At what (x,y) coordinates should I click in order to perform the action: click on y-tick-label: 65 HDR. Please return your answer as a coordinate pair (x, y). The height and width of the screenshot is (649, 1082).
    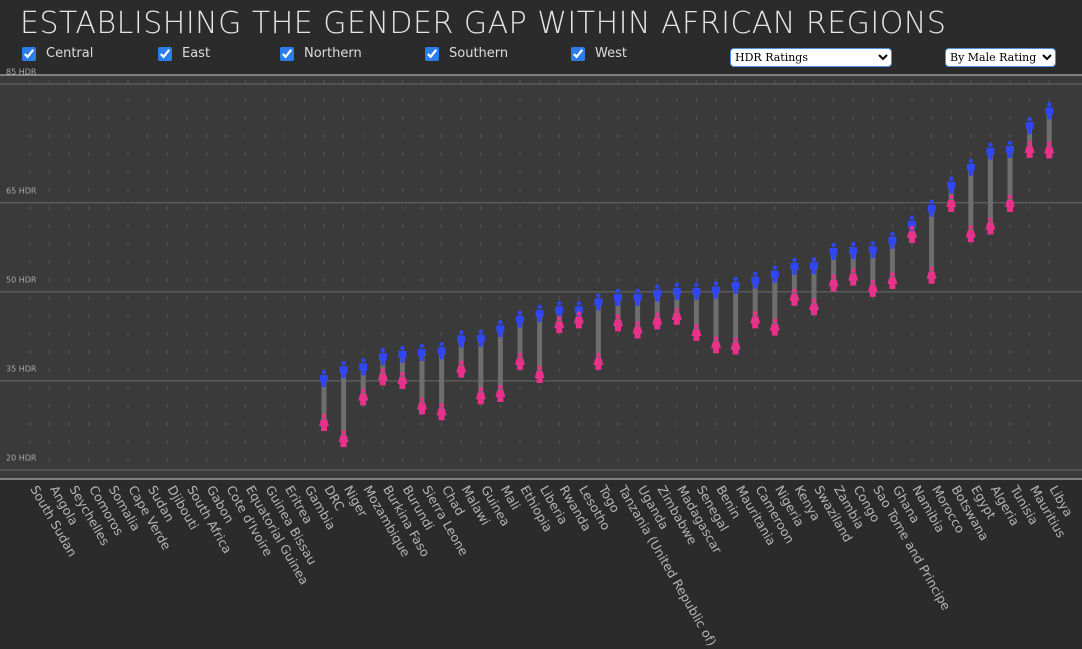
    Looking at the image, I should click on (21, 190).